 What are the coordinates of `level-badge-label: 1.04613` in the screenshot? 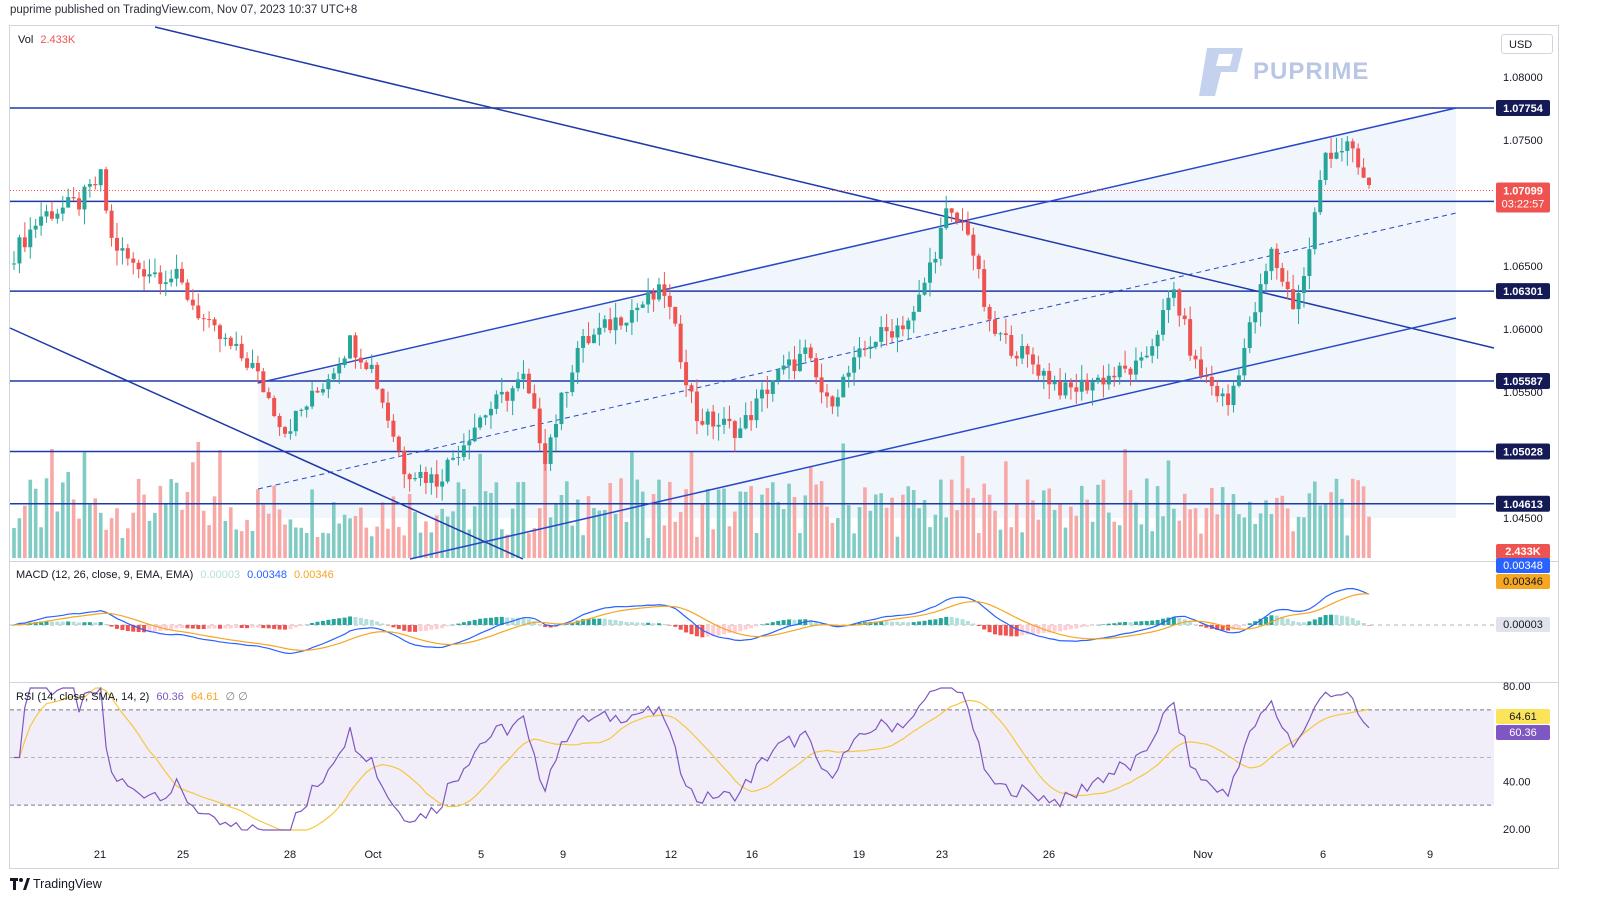 It's located at (1523, 505).